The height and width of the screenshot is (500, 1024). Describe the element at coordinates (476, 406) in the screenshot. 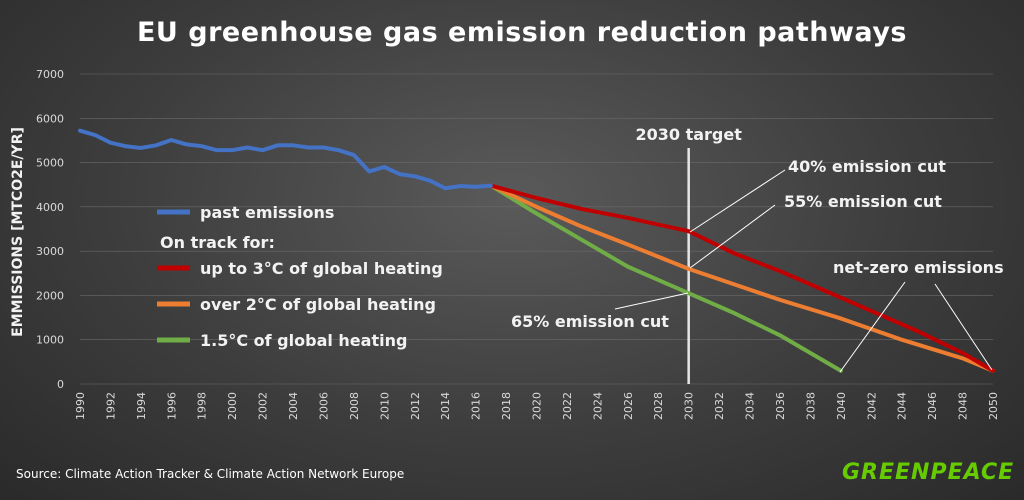

I see `x-tick-2016: 2016` at that location.